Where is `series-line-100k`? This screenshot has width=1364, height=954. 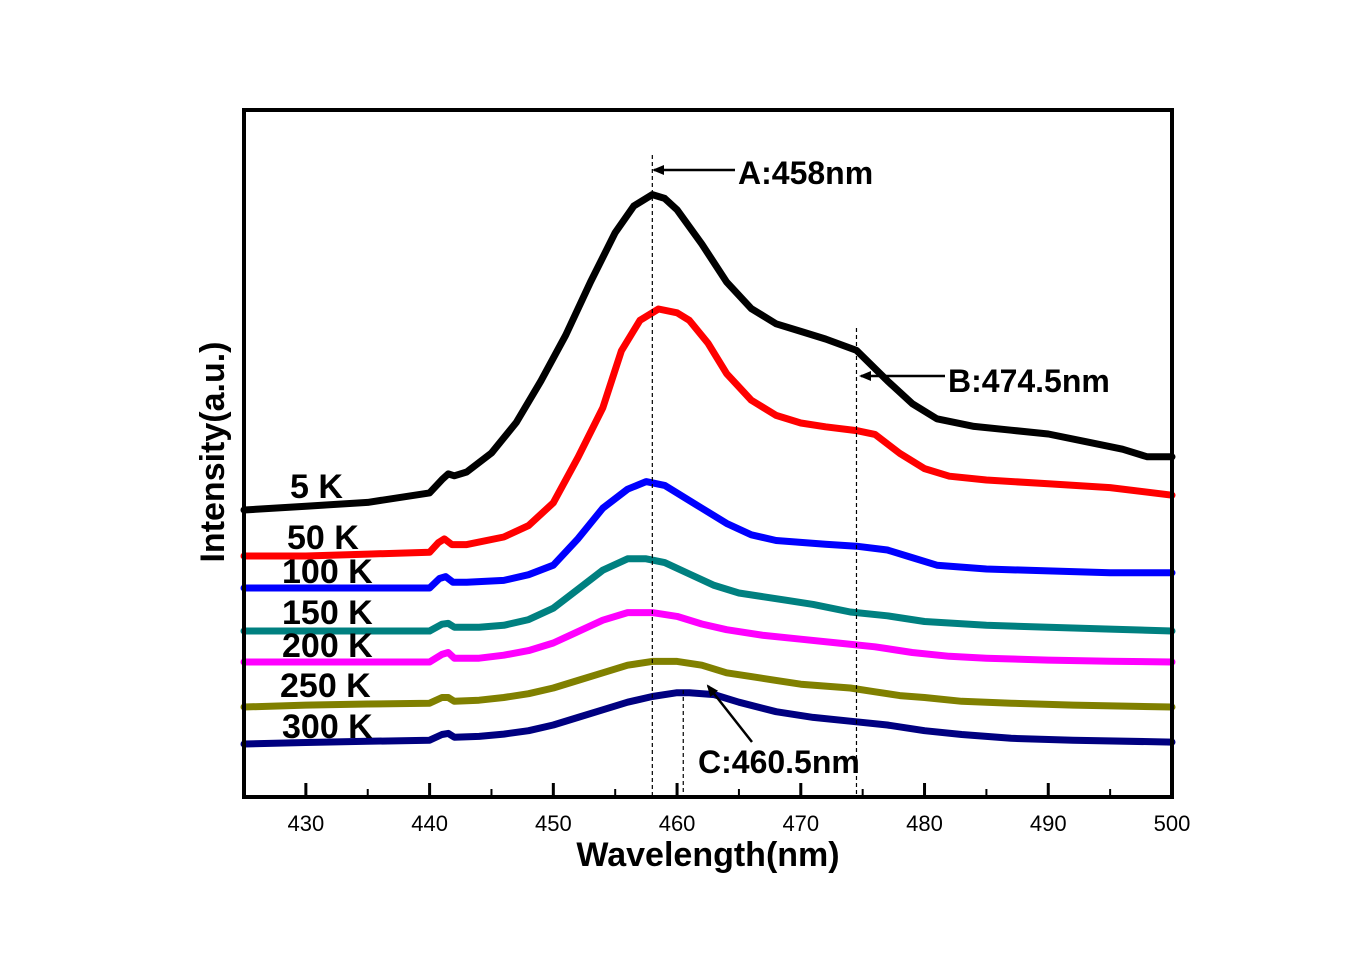 series-line-100k is located at coordinates (708, 535).